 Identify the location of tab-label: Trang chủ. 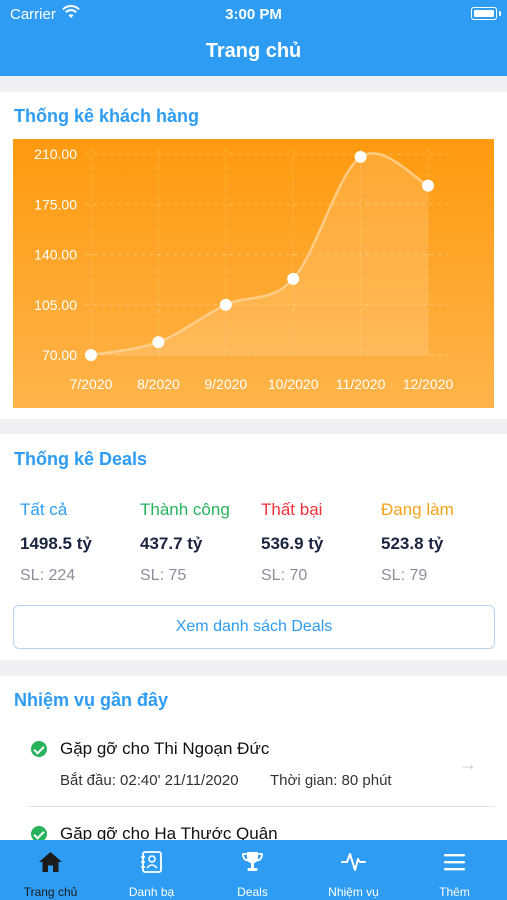
(50, 892).